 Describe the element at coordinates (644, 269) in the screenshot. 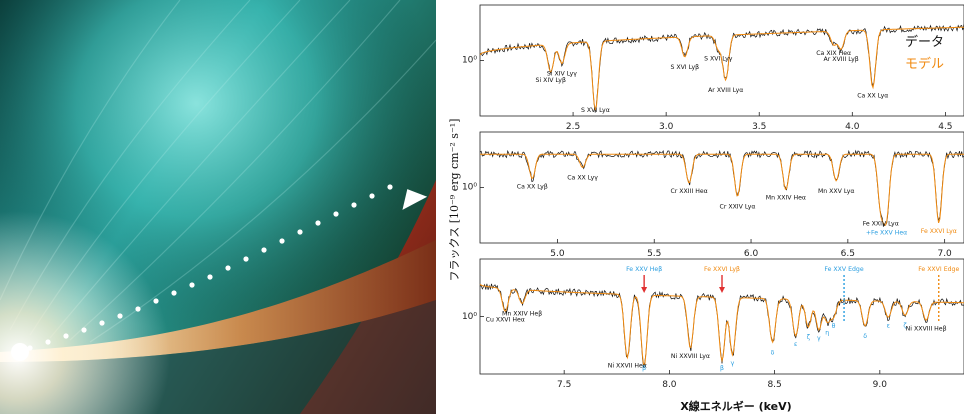

I see `annotation-label: Fe XXV Heβ` at that location.